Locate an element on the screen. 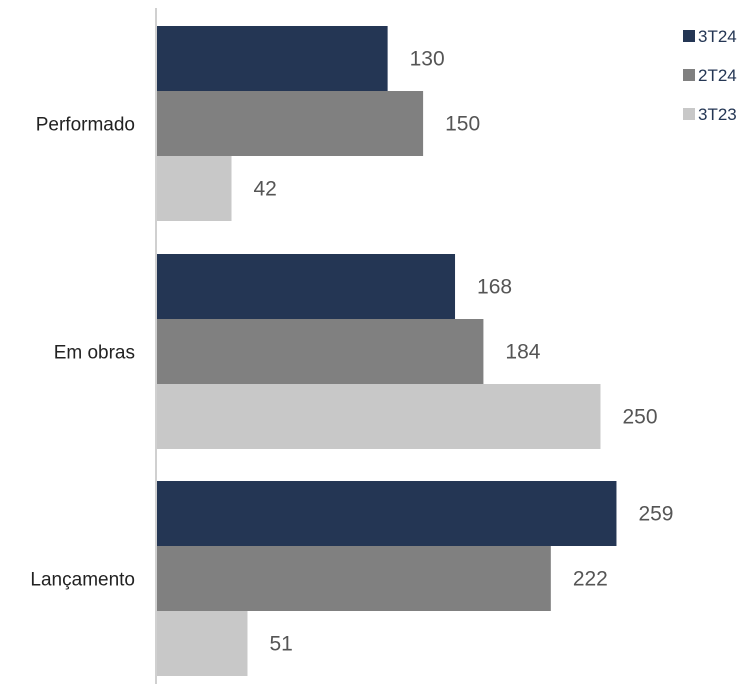 This screenshot has height=684, width=750. legend-label: 2T24 is located at coordinates (717, 75).